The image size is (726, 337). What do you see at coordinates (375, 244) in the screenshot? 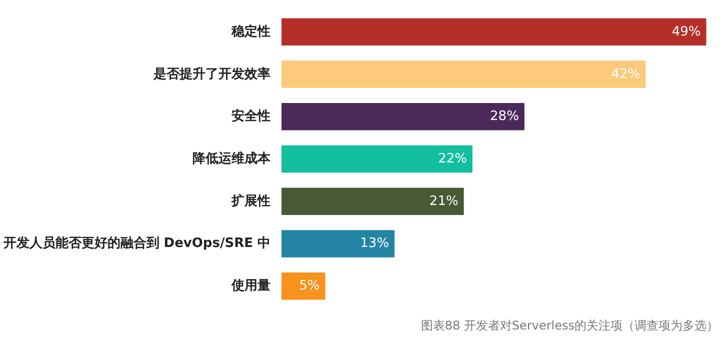
I see `data-label: 13%` at bounding box center [375, 244].